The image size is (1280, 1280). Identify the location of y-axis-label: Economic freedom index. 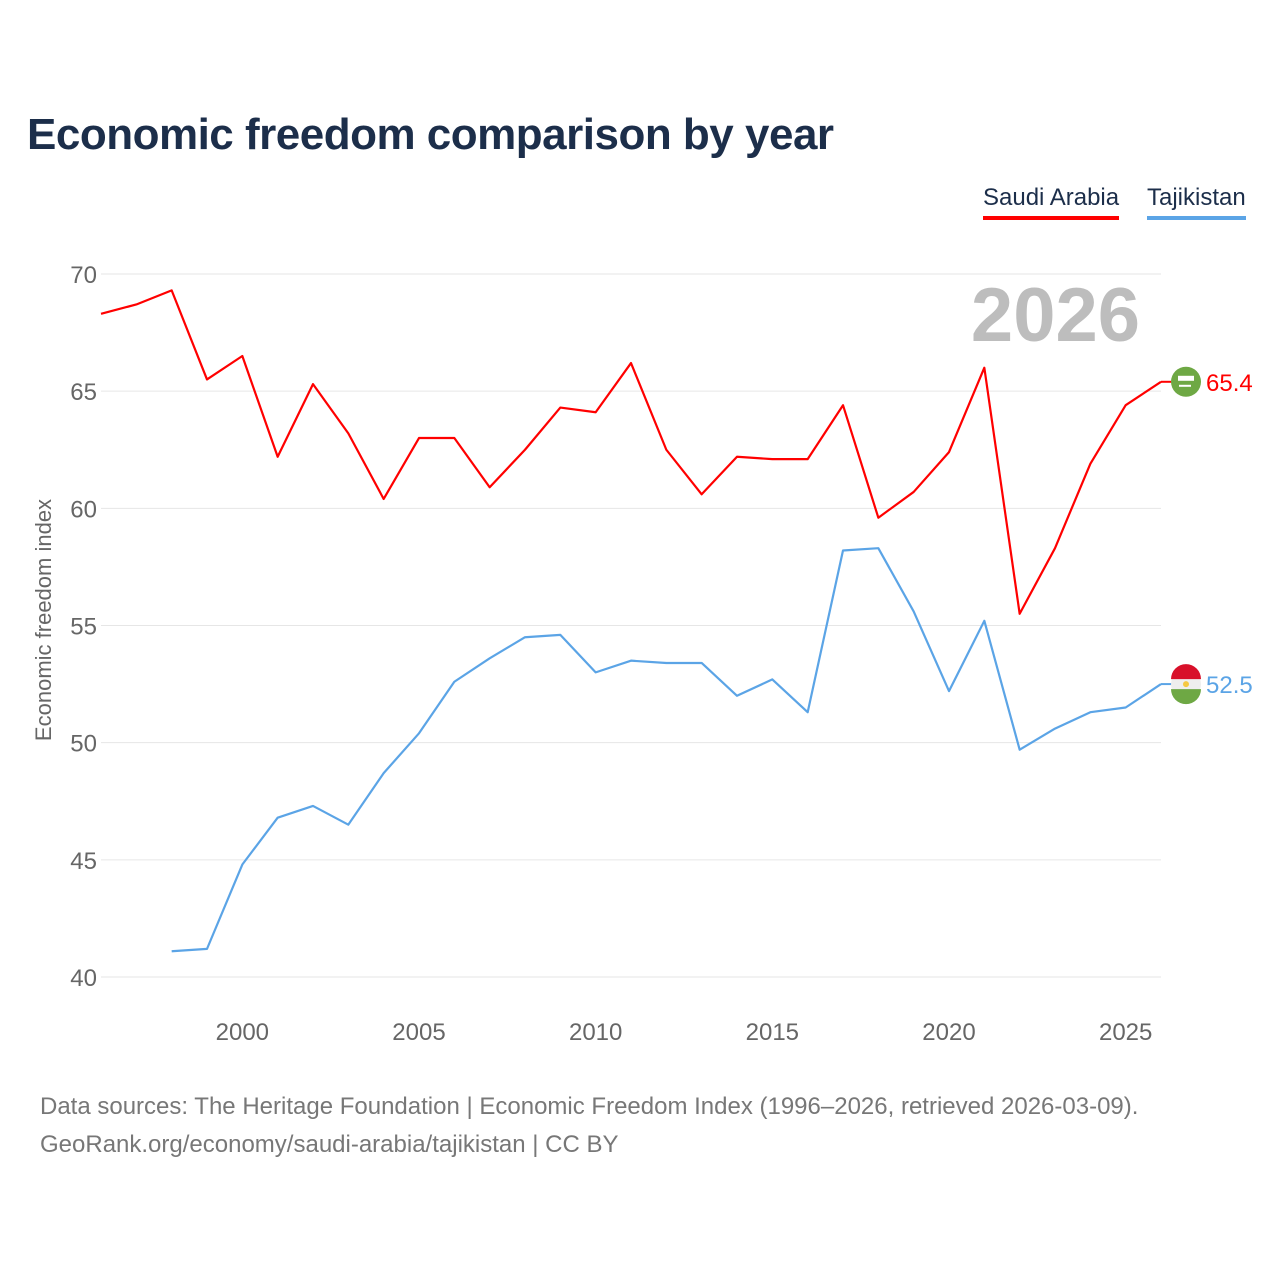
(43, 620).